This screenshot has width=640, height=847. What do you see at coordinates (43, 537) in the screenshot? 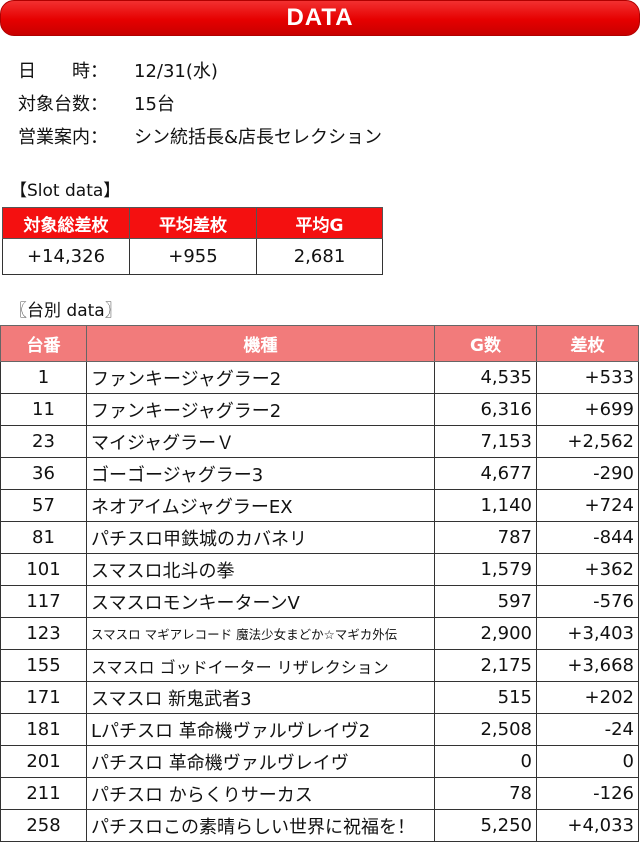
I see `machine-number-cell: 81` at bounding box center [43, 537].